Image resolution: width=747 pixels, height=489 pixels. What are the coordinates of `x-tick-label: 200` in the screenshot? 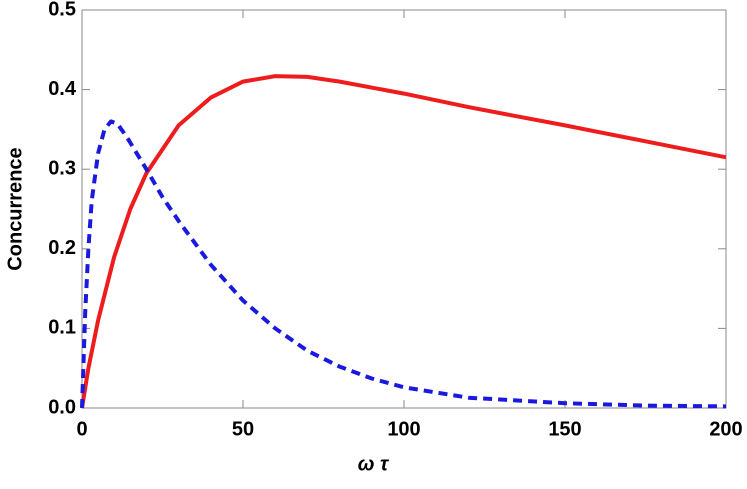 It's located at (725, 429).